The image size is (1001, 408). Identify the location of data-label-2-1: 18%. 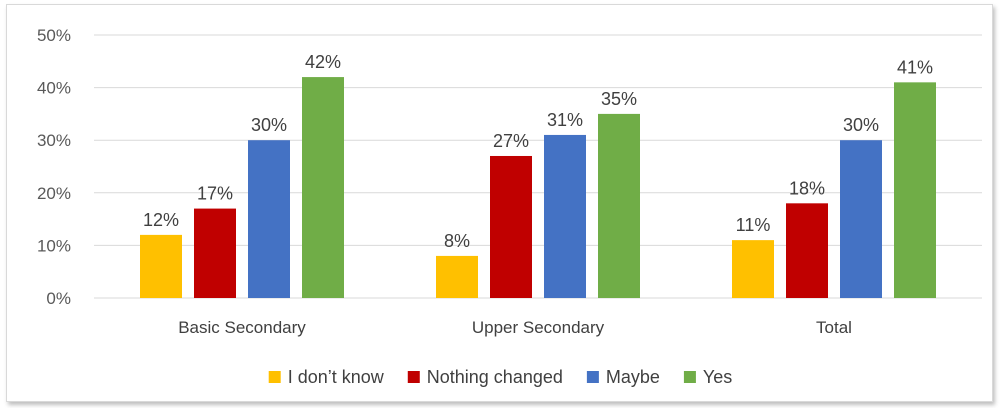
(807, 188).